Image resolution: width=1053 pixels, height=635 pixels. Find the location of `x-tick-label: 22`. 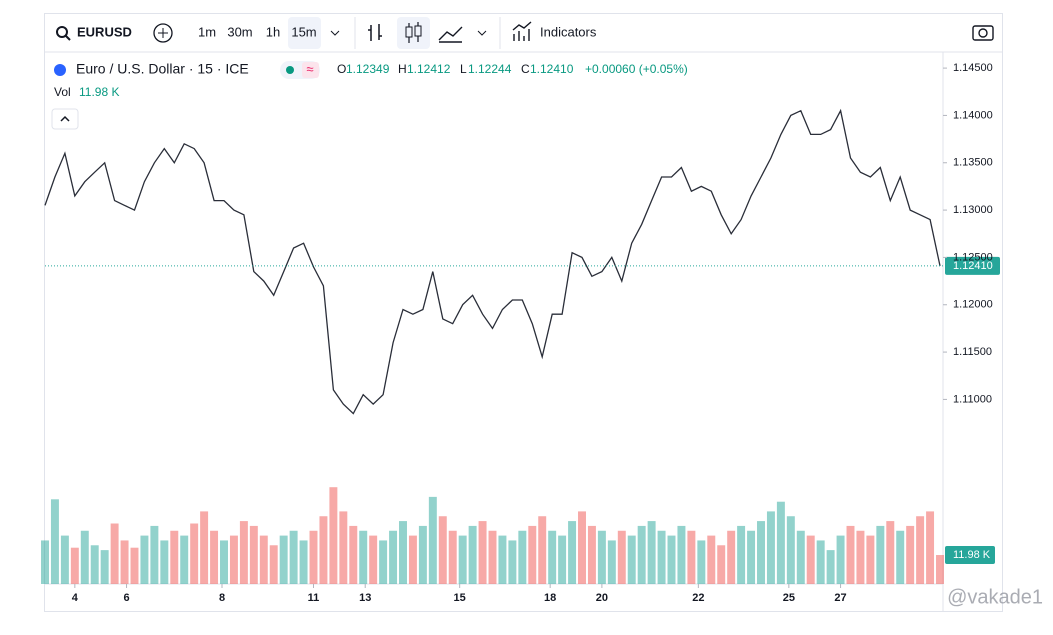

x-tick-label: 22 is located at coordinates (698, 598).